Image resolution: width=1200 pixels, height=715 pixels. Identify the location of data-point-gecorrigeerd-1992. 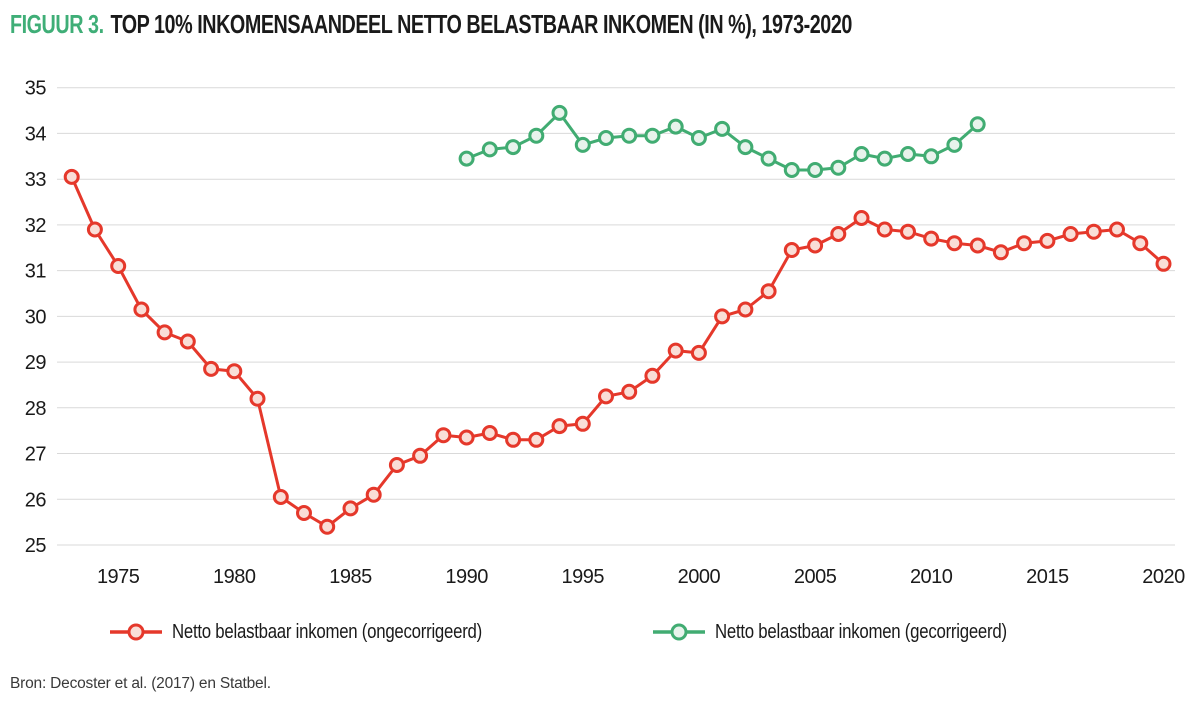
(513, 147).